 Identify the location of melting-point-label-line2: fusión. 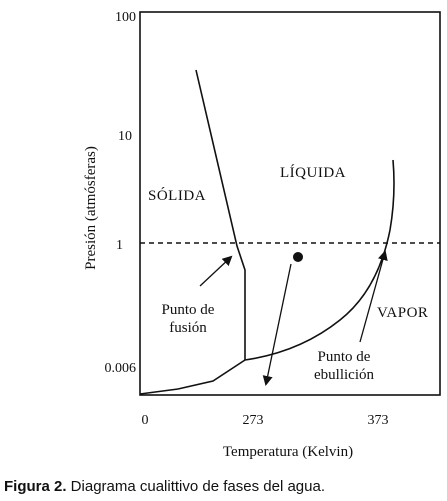
(188, 328).